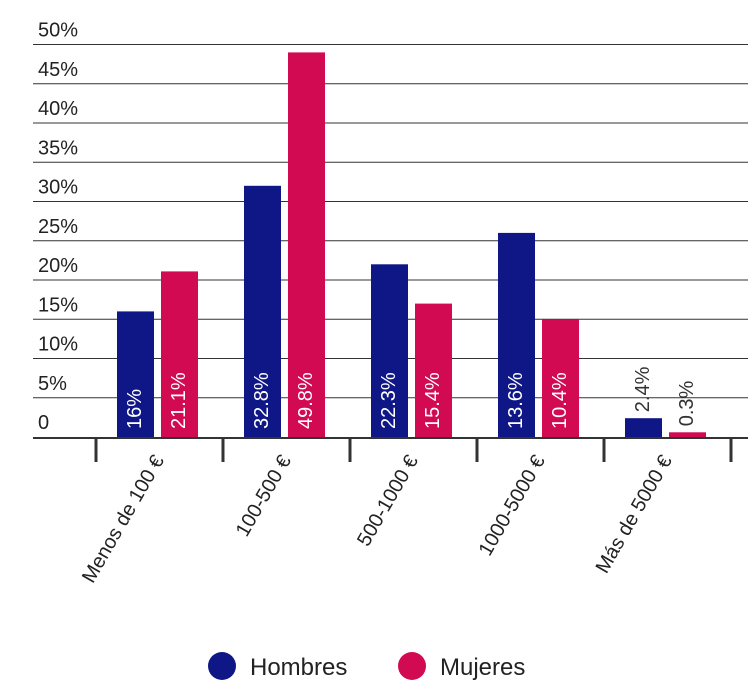  I want to click on y-tick-label: 50%, so click(58, 31).